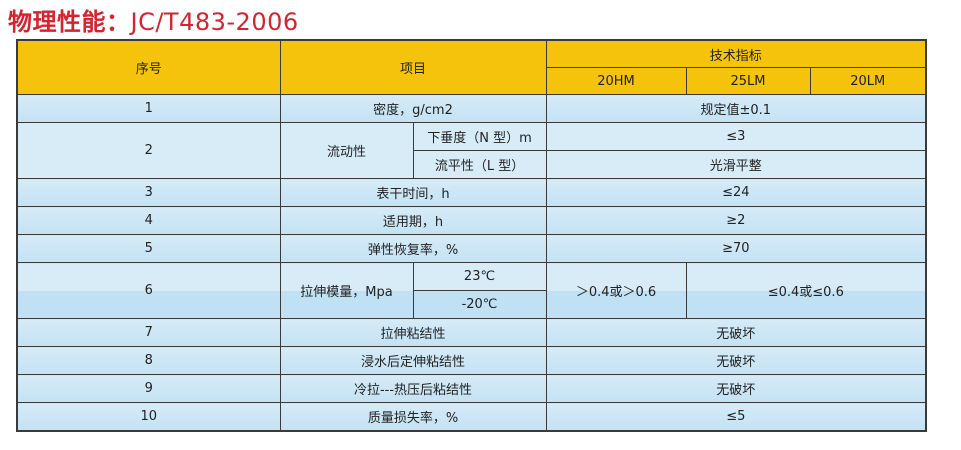 The width and height of the screenshot is (961, 450). Describe the element at coordinates (479, 136) in the screenshot. I see `row-subitem: 下垂度（N 型）m` at that location.